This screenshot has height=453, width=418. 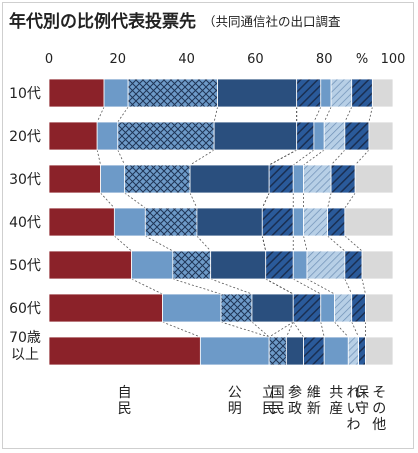 I want to click on category-label: 40代, so click(x=25, y=223).